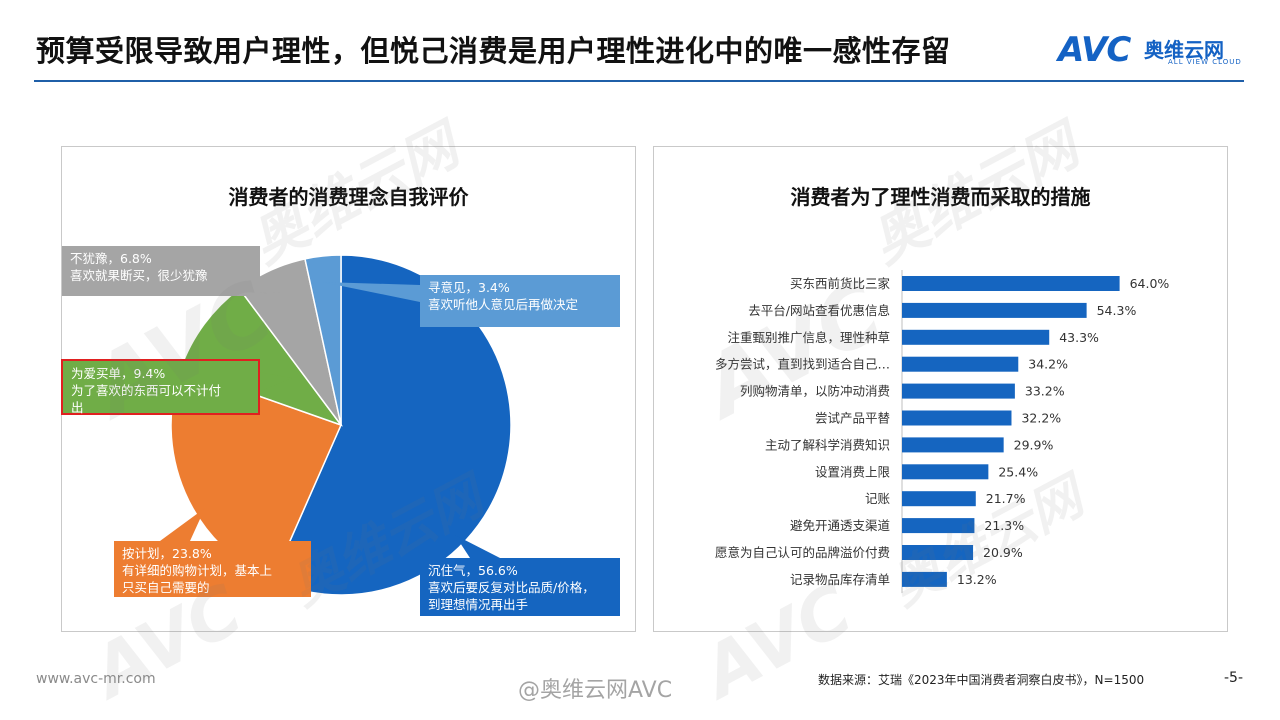  What do you see at coordinates (197, 570) in the screenshot?
I see `callout-plan-line2: 有详细的购物计划，基本上` at bounding box center [197, 570].